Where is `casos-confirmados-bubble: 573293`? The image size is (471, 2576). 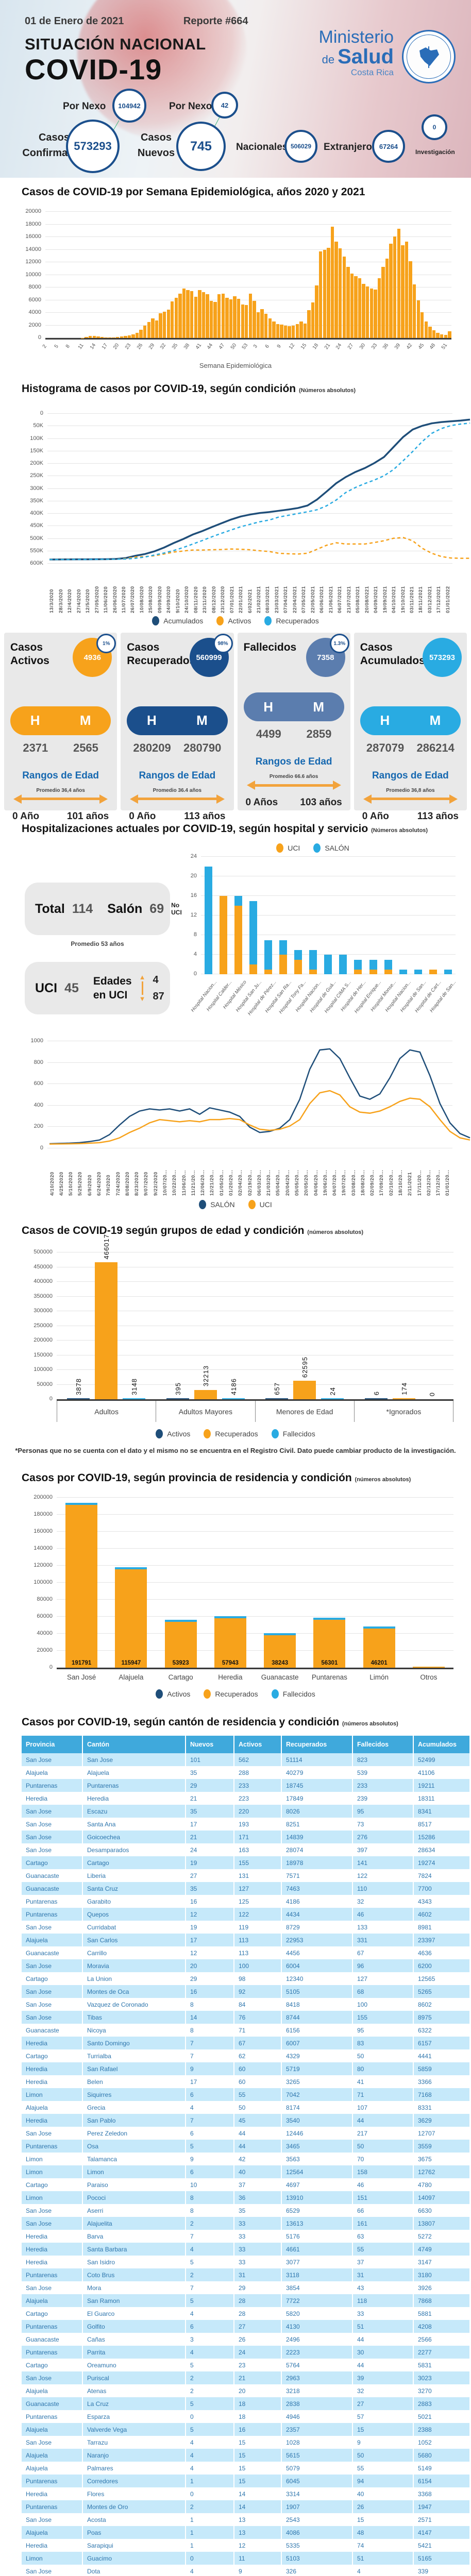 casos-confirmados-bubble: 573293 is located at coordinates (93, 146).